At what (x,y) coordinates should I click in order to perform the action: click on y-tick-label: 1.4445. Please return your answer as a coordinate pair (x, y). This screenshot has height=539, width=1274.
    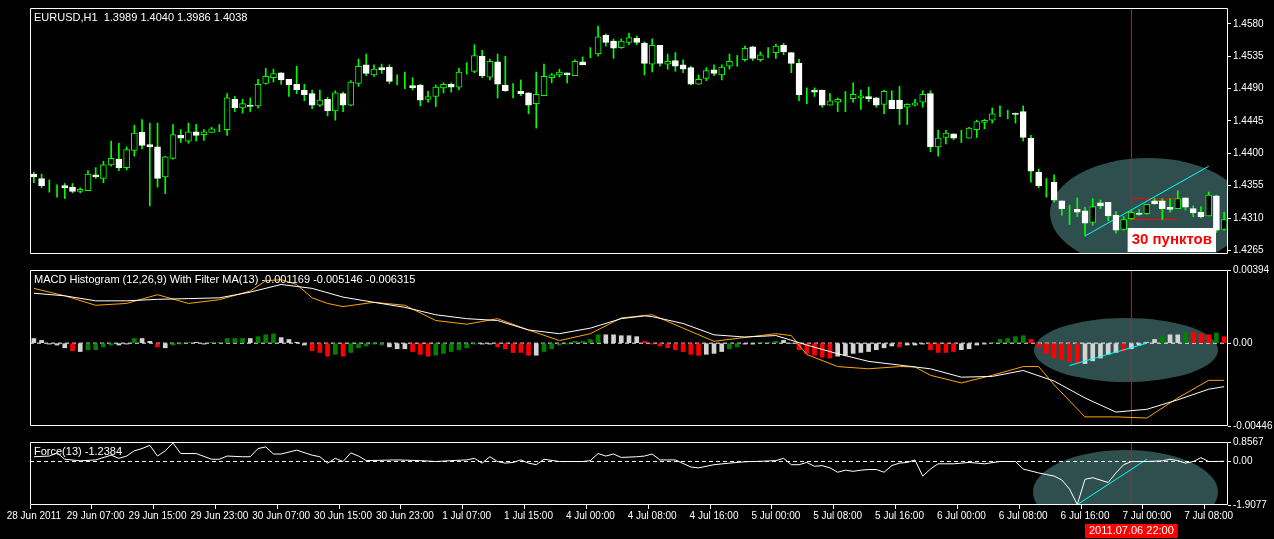
    Looking at the image, I should click on (1249, 120).